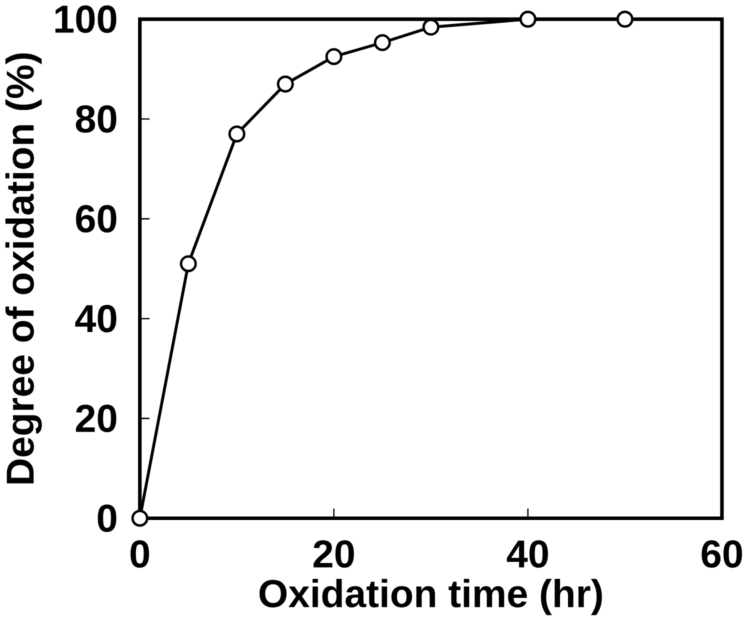  I want to click on x-tick-label: 40, so click(527, 554).